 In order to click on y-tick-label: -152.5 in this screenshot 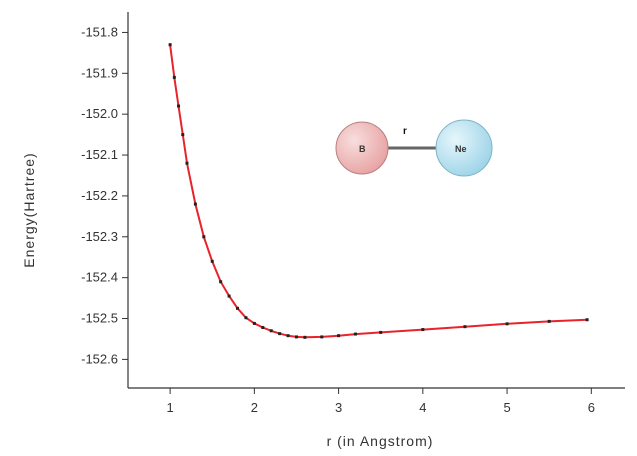, I will do `click(99, 318)`.